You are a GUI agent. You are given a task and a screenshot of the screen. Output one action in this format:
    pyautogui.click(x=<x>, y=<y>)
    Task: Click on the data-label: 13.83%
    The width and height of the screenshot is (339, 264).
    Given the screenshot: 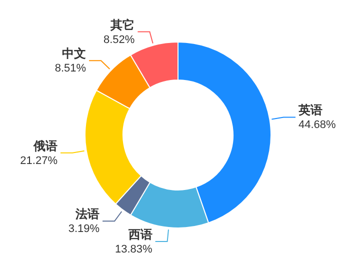 What is the action you would take?
    pyautogui.click(x=133, y=249)
    